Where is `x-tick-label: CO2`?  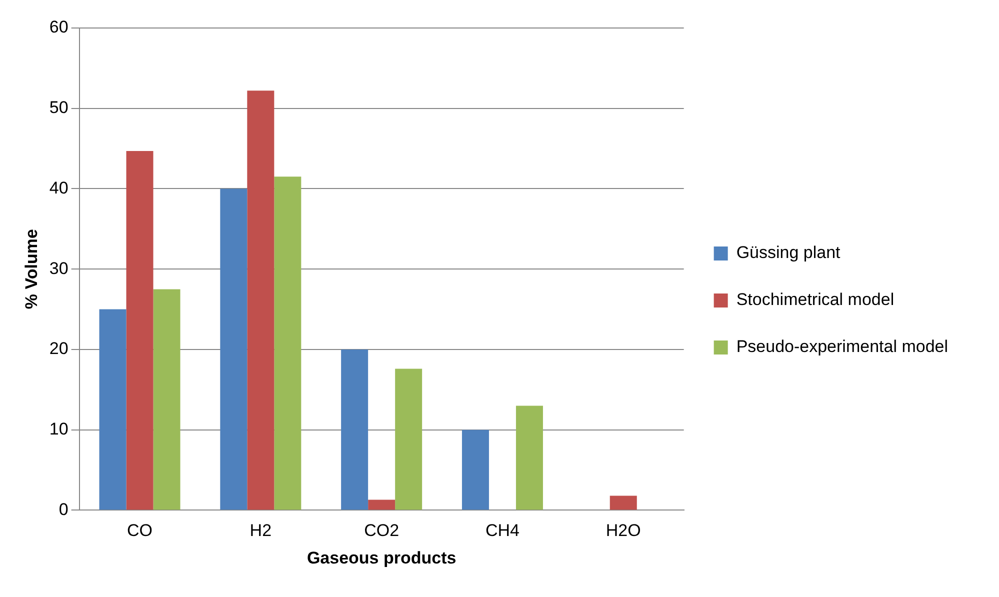
x-tick-label: CO2 is located at coordinates (382, 530).